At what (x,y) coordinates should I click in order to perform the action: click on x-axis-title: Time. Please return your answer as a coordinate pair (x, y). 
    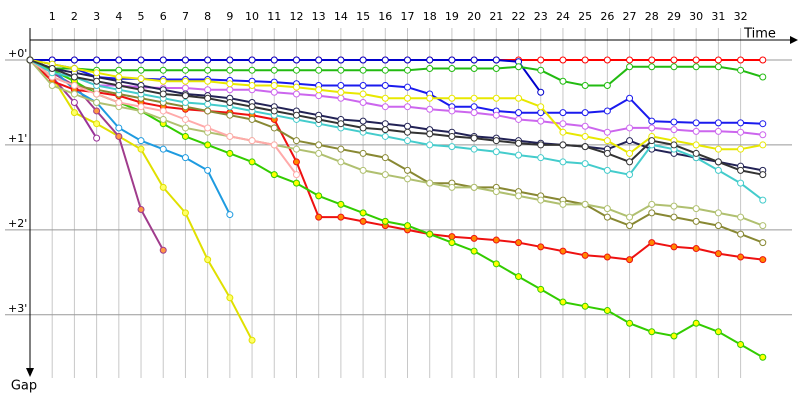
    Looking at the image, I should click on (759, 34).